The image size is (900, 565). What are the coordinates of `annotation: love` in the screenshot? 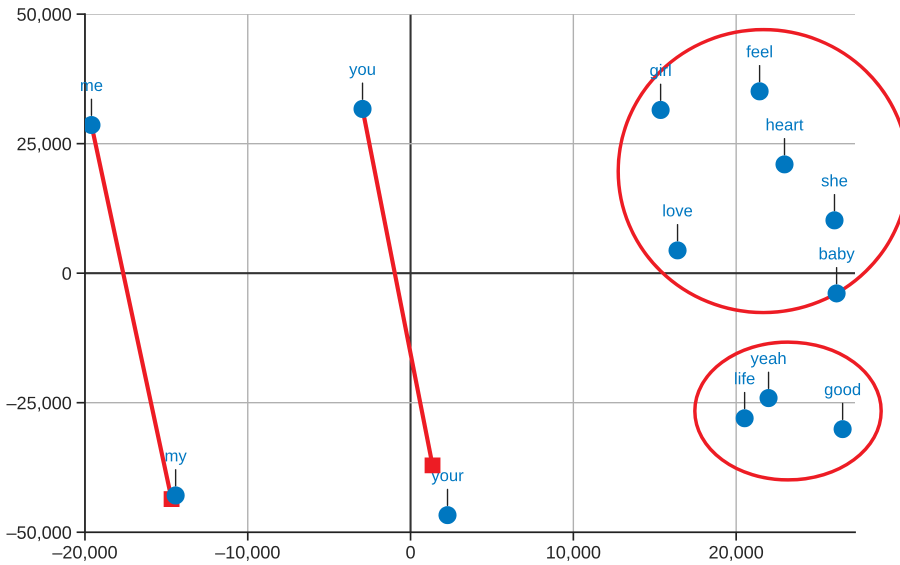 It's located at (677, 210).